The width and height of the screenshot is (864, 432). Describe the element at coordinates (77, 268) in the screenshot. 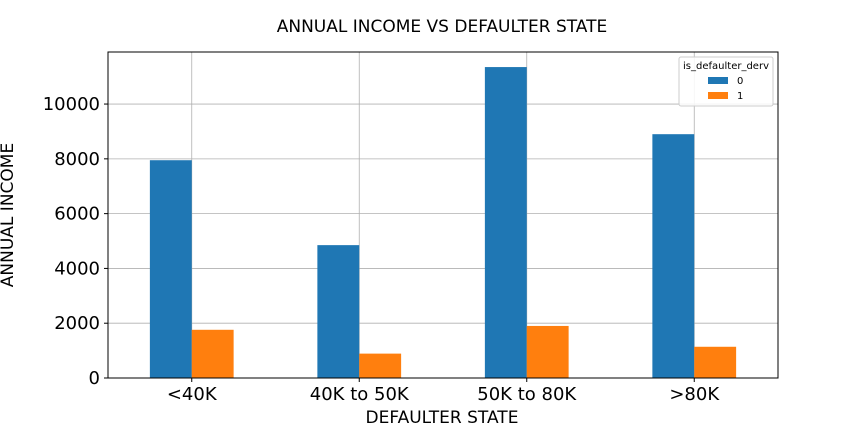

I see `y-tick-label: 4000` at that location.